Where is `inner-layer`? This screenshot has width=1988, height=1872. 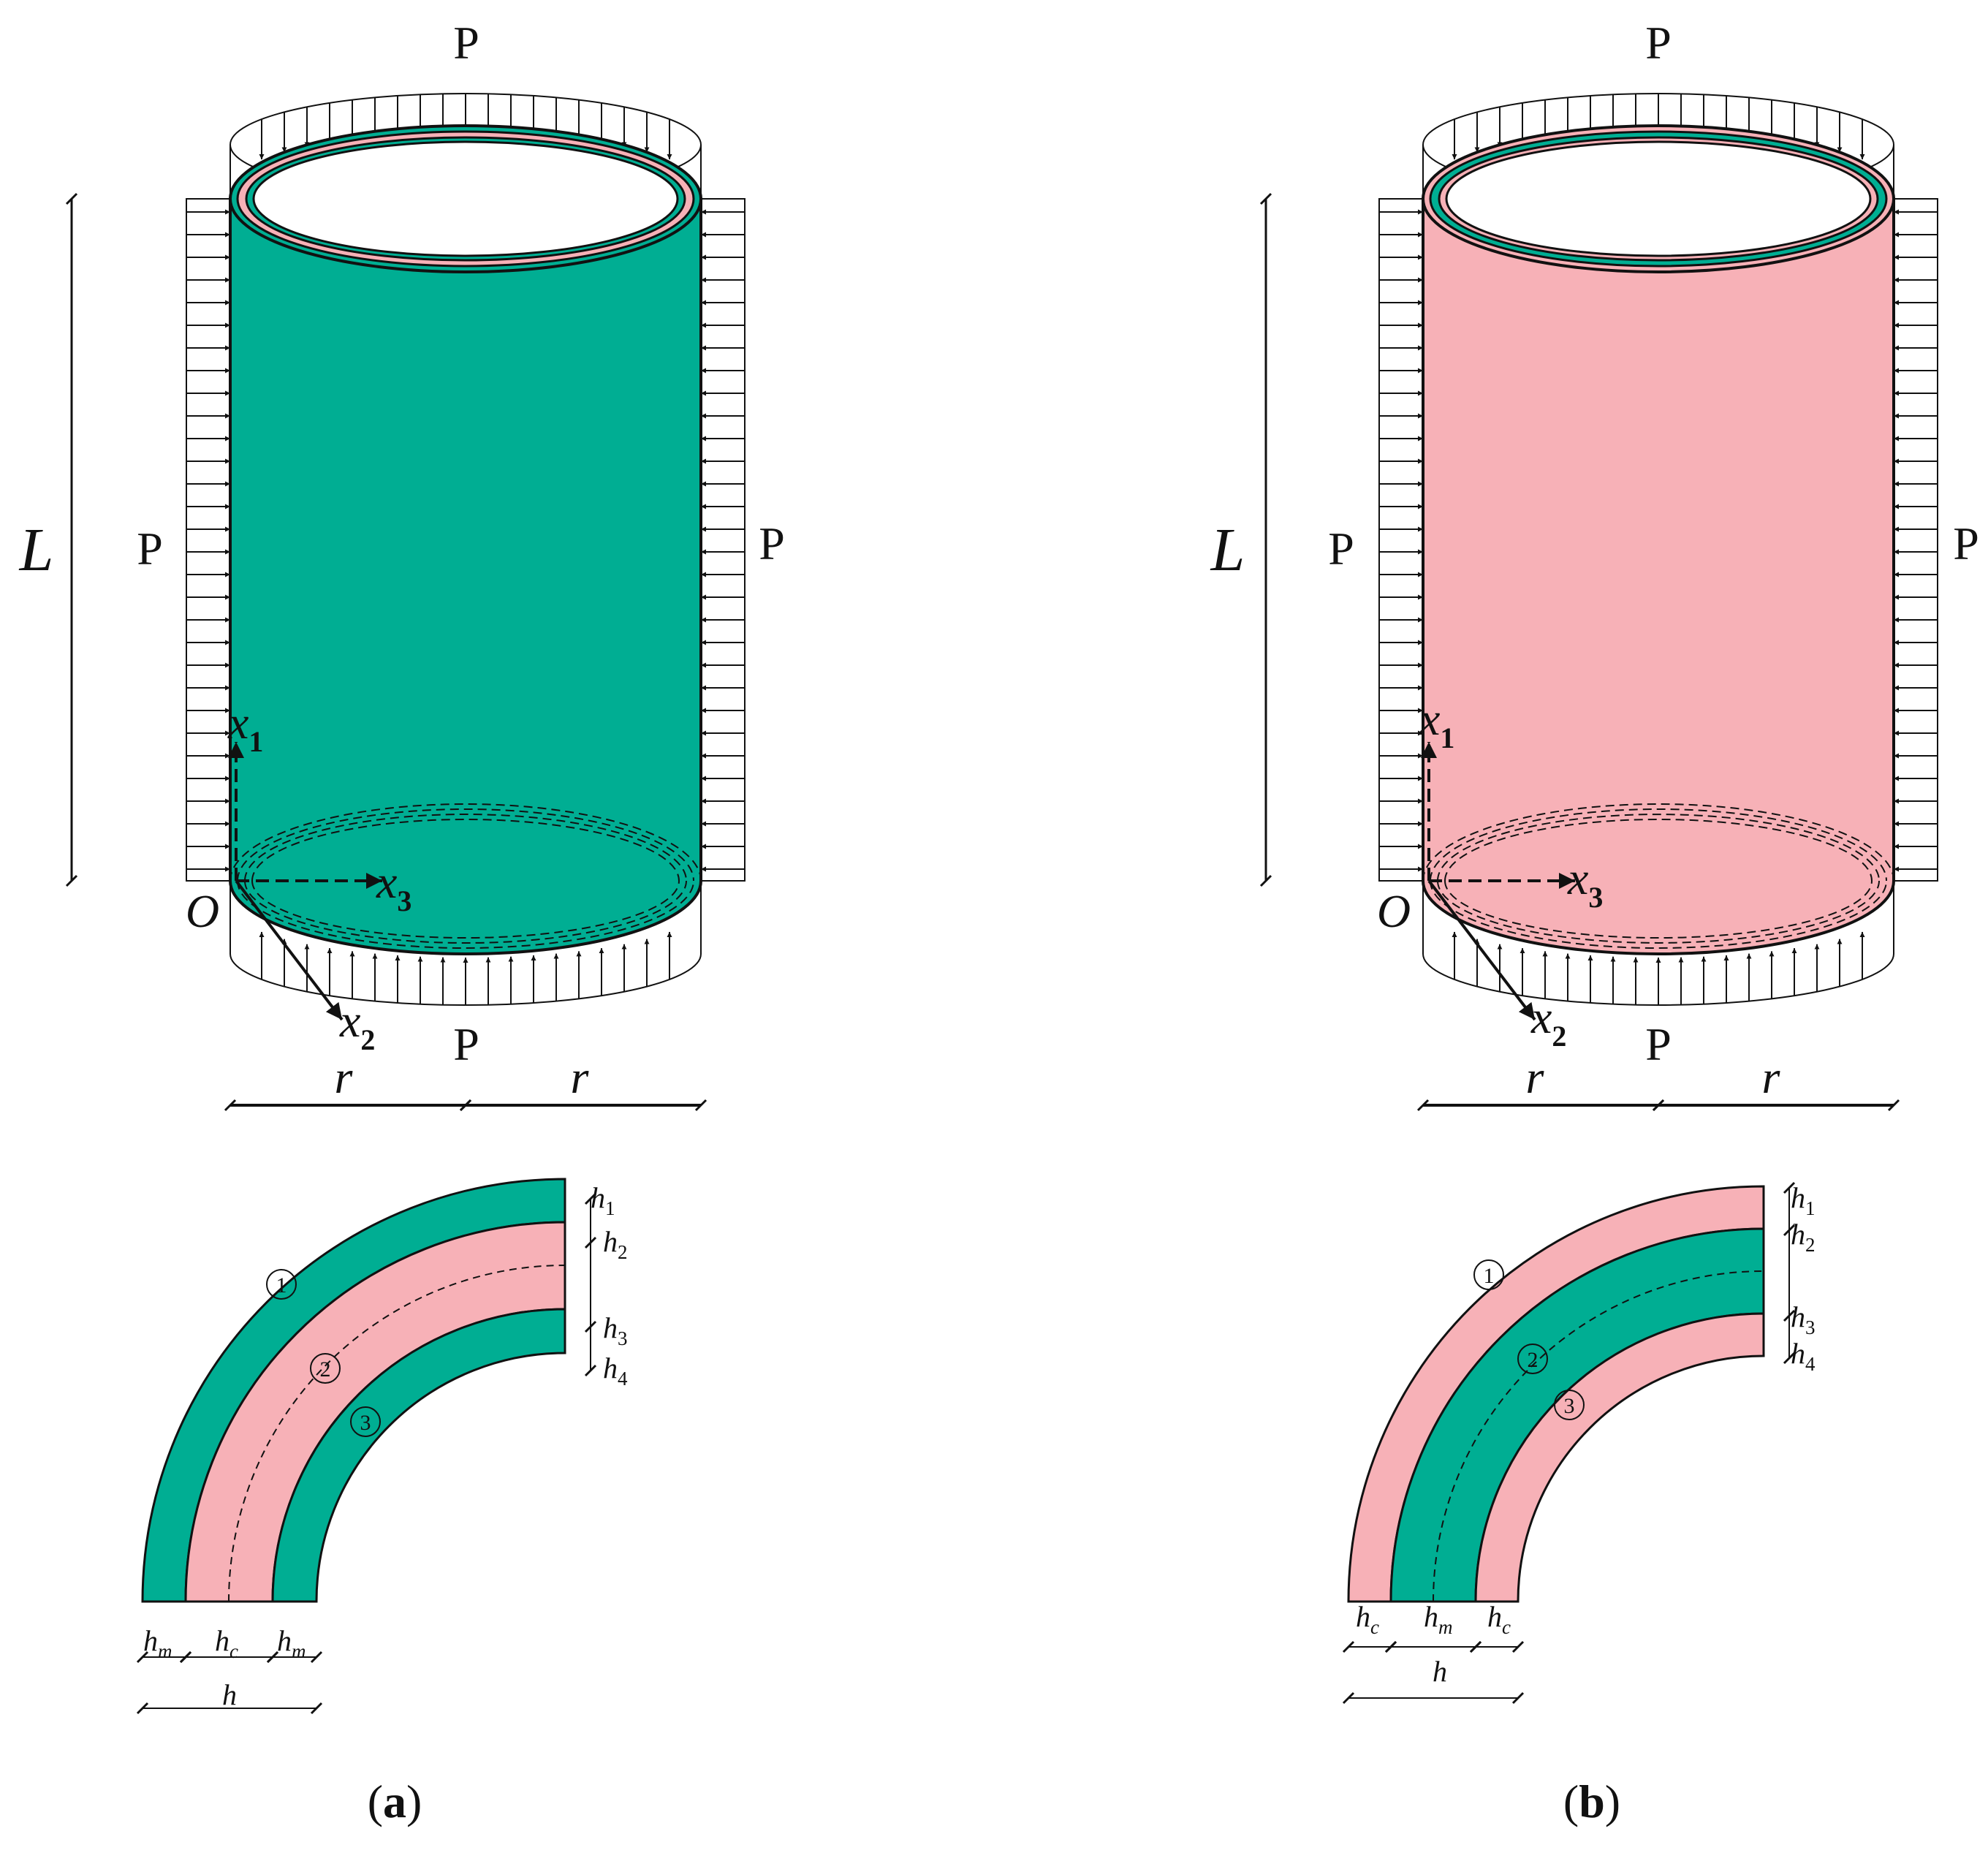 inner-layer is located at coordinates (418, 1455).